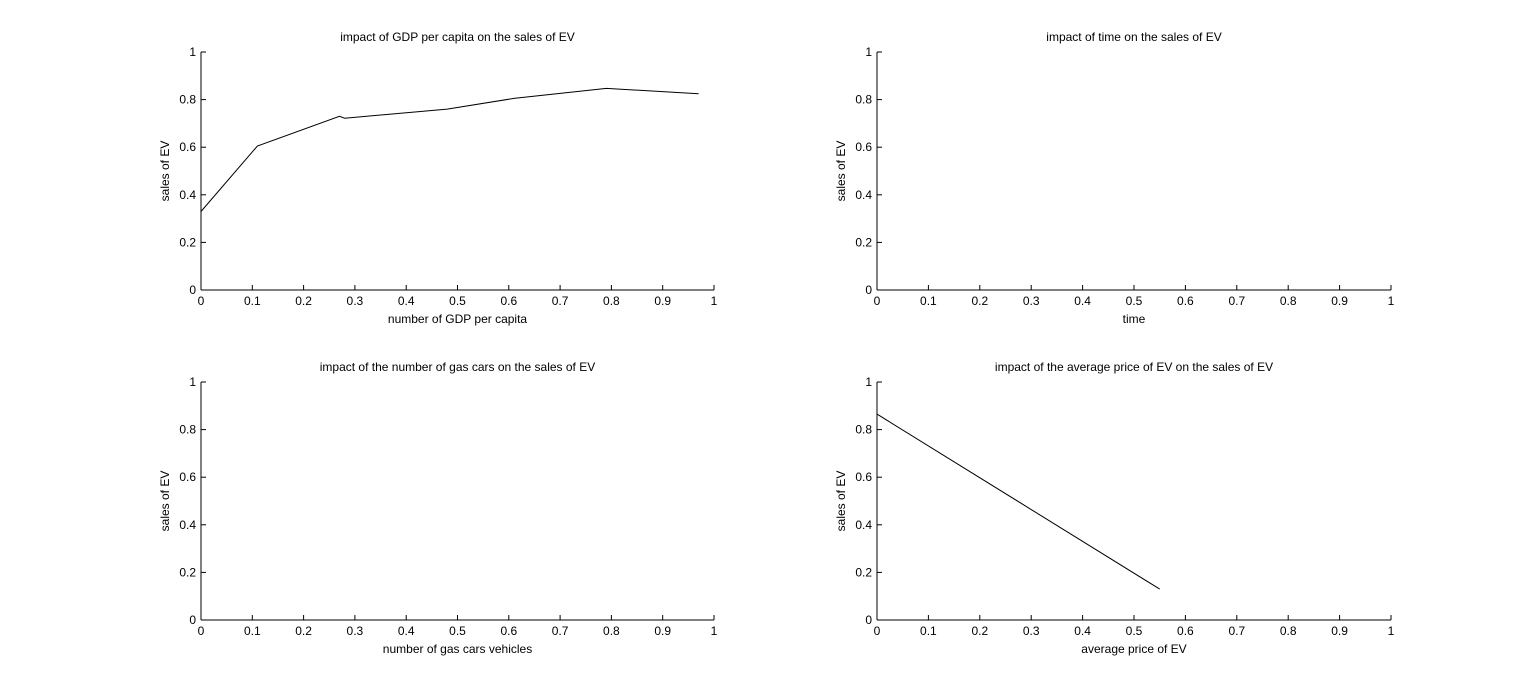 The image size is (1537, 697). What do you see at coordinates (1133, 37) in the screenshot?
I see `chart-title: impact of time on the sales of EV` at bounding box center [1133, 37].